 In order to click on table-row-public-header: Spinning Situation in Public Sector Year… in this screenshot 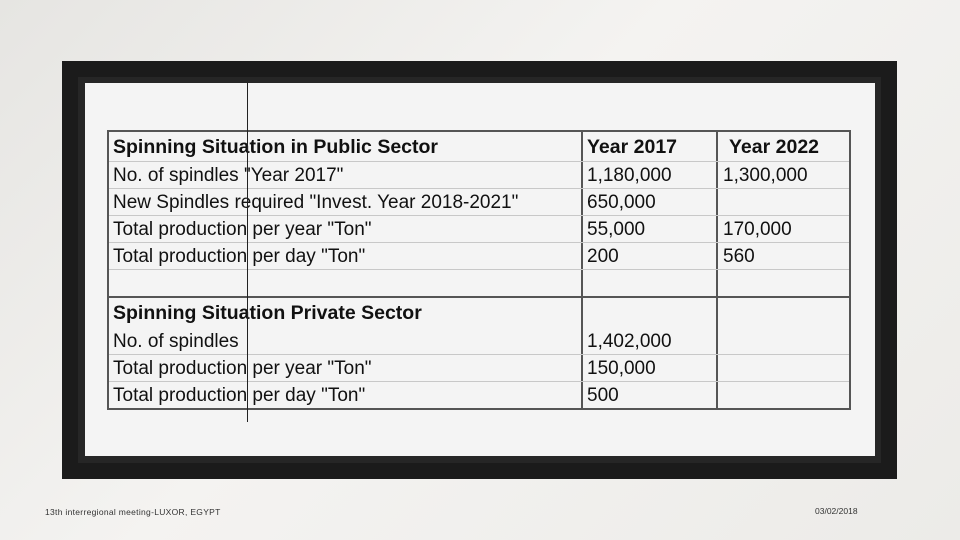, I will do `click(479, 147)`.